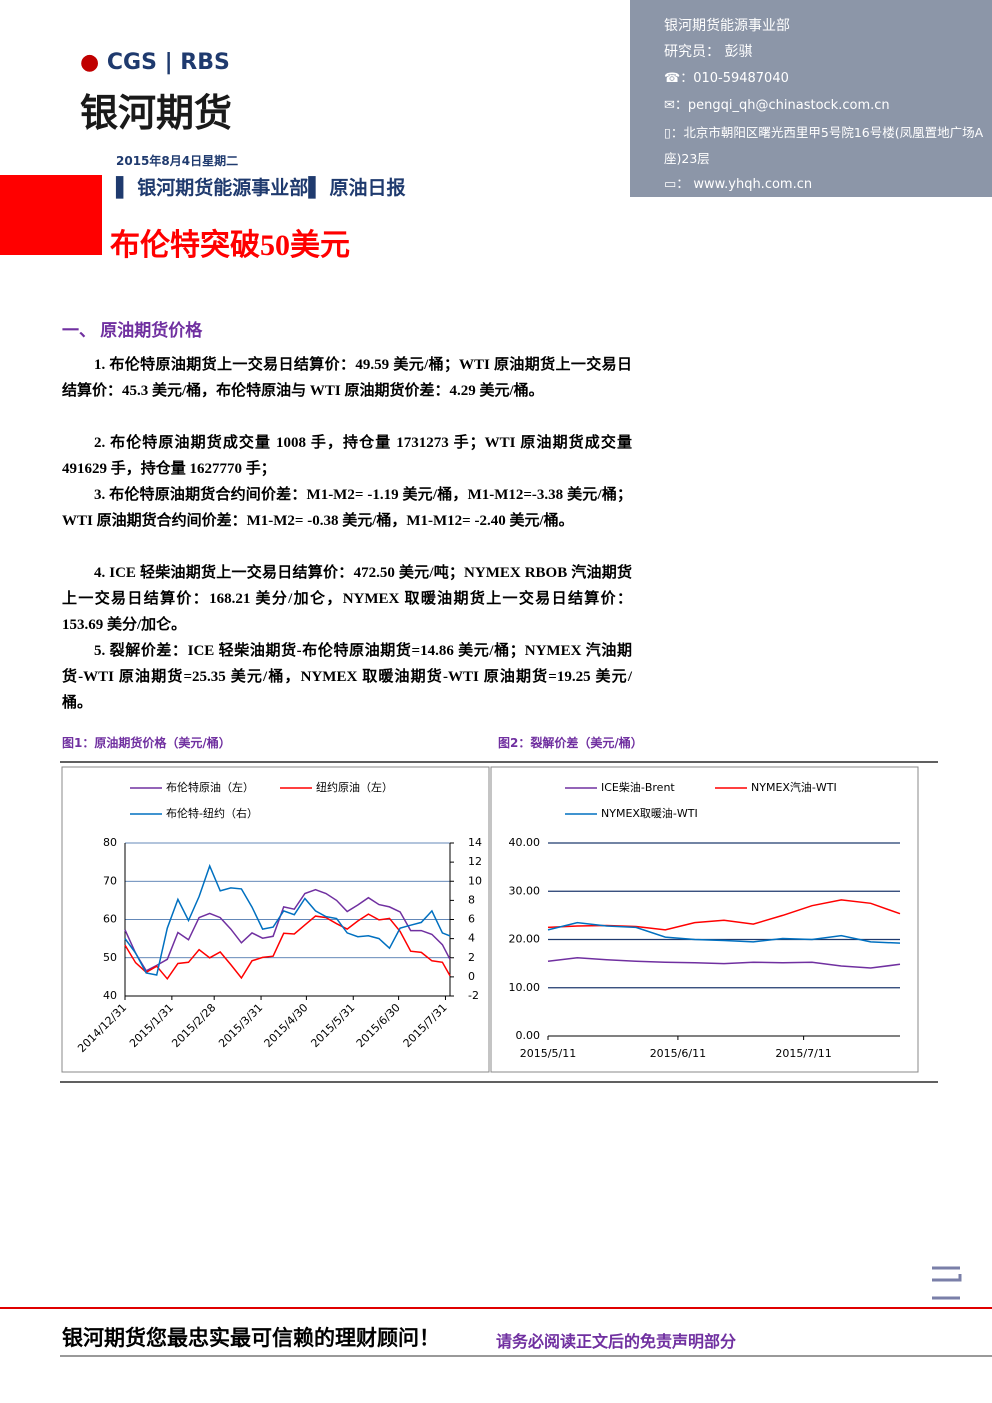 The image size is (992, 1403). What do you see at coordinates (354, 787) in the screenshot?
I see `legend-label: 纽约原油（左）` at bounding box center [354, 787].